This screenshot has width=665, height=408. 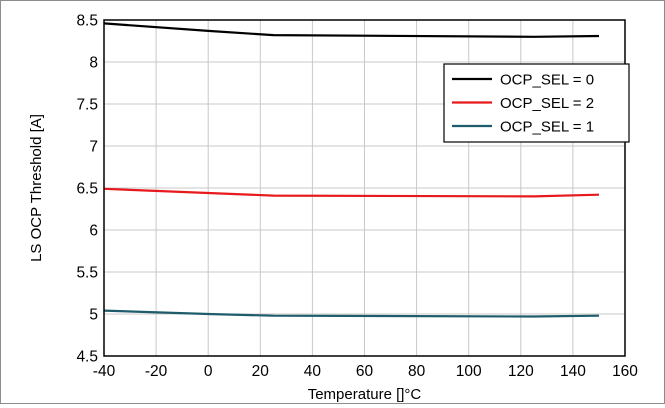 I want to click on x-tick-label: 120, so click(x=521, y=371).